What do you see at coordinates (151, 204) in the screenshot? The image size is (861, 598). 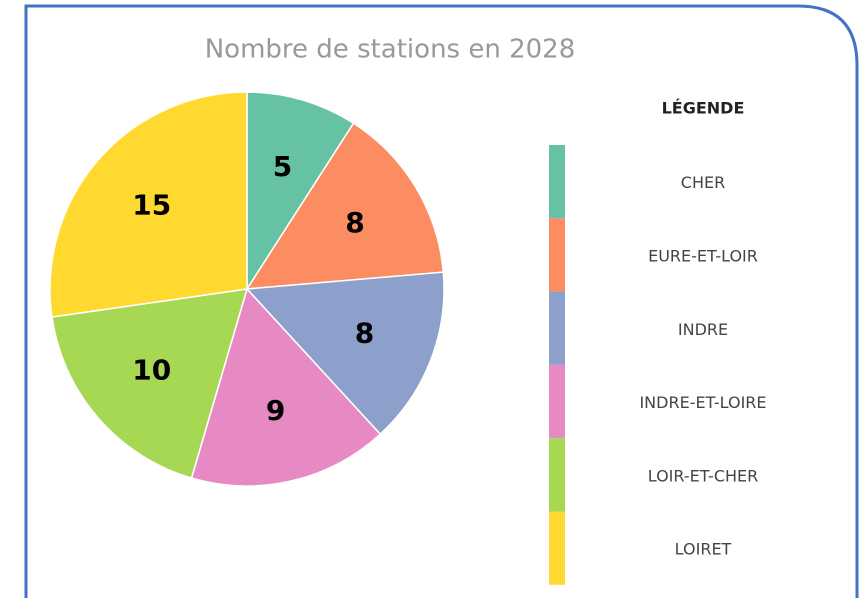 I see `data-label: 15` at bounding box center [151, 204].